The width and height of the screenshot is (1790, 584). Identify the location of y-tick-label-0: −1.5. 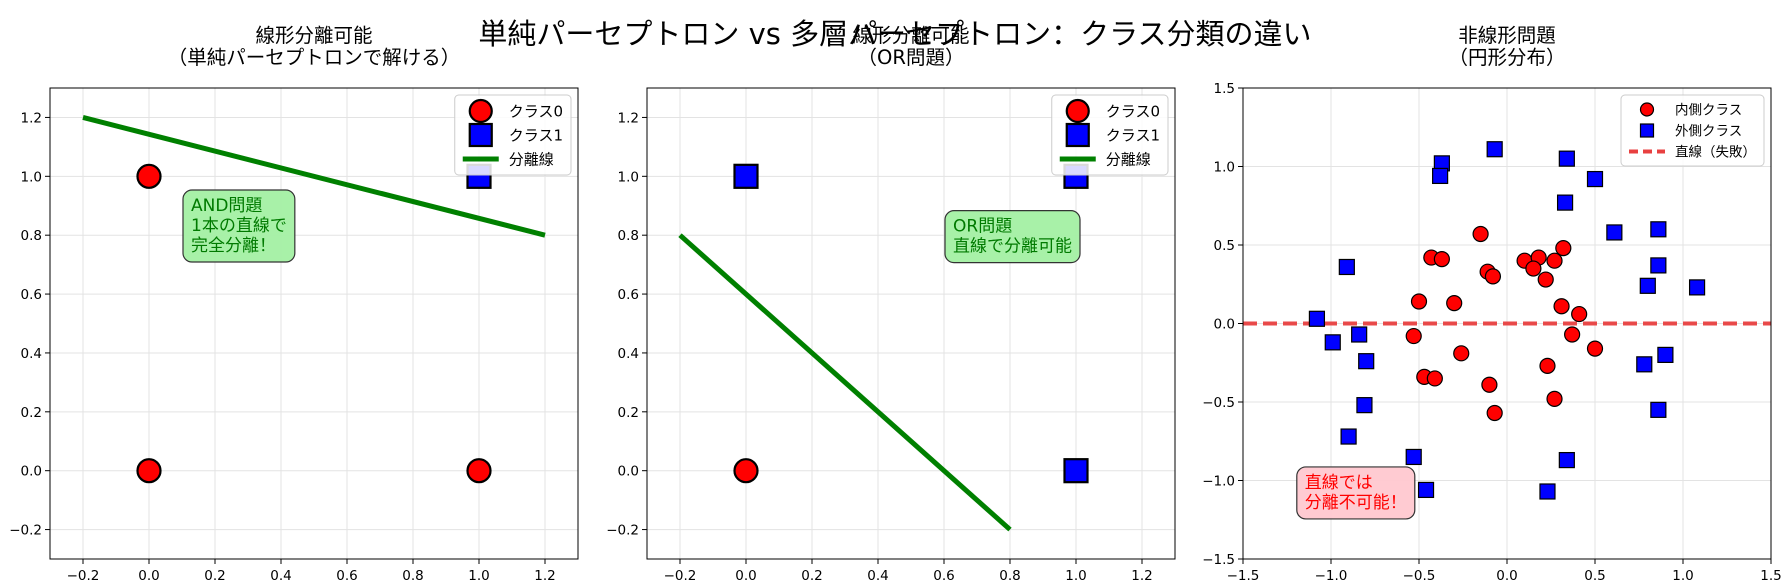
(1218, 560).